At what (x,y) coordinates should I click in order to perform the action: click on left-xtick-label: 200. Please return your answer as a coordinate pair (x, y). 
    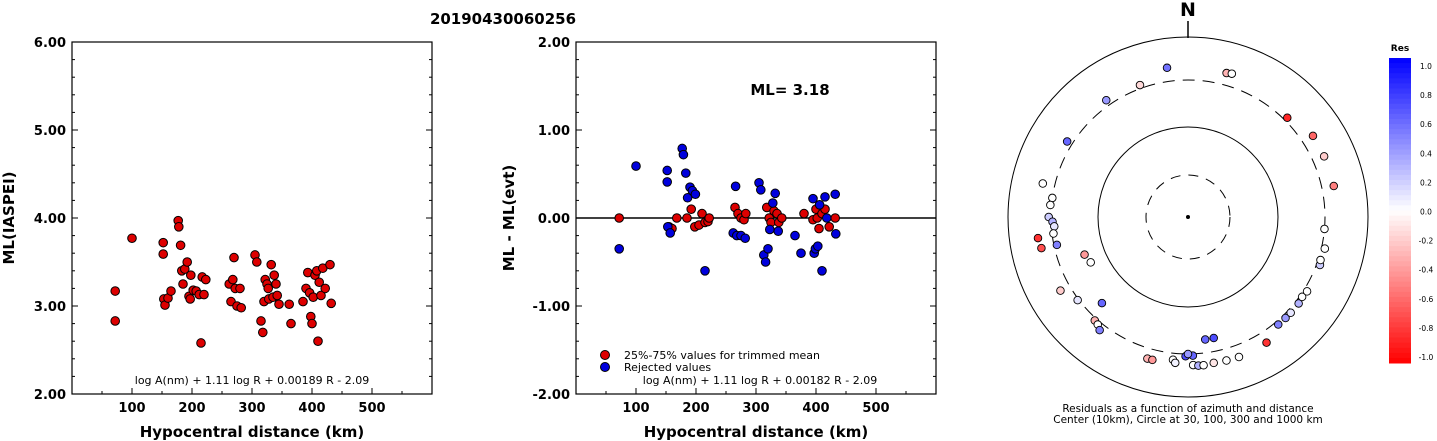
    Looking at the image, I should click on (191, 408).